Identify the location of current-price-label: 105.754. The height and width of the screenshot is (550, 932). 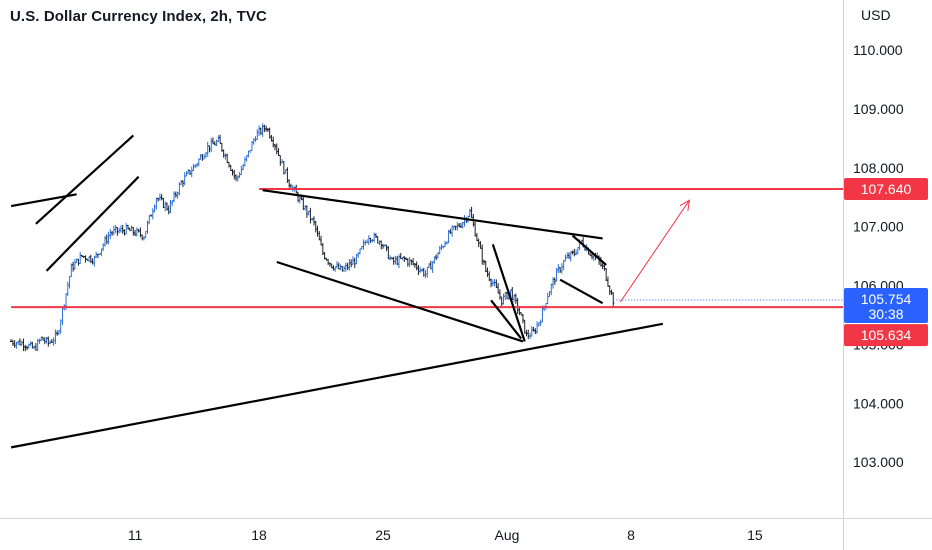
(886, 299).